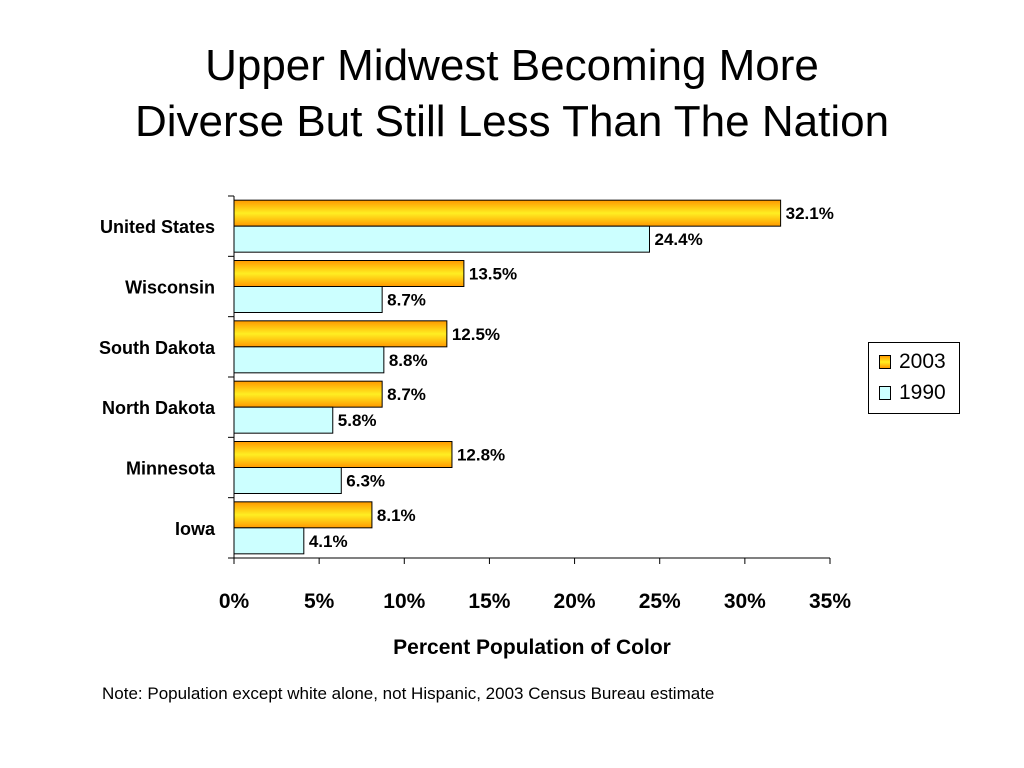 This screenshot has height=768, width=1024. Describe the element at coordinates (308, 394) in the screenshot. I see `bar-2003-north-dakota` at that location.